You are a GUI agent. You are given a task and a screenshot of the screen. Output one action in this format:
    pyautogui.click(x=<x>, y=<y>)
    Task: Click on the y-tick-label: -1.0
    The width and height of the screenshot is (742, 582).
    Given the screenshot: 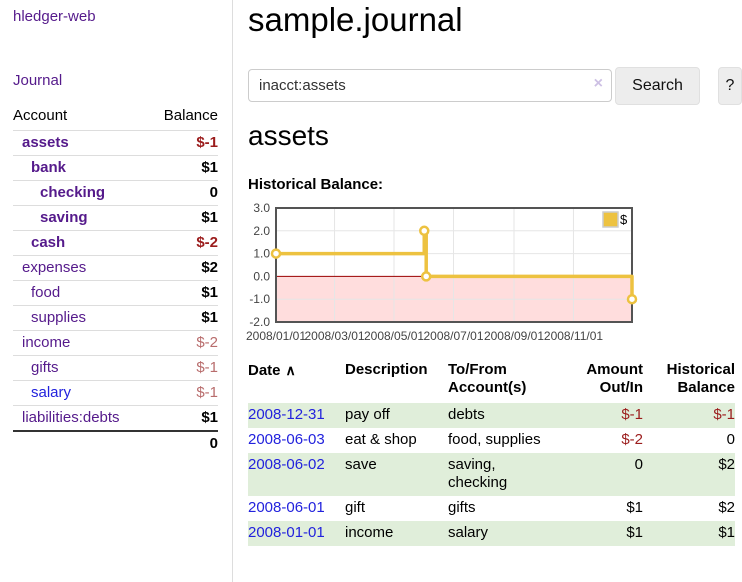 What is the action you would take?
    pyautogui.click(x=259, y=299)
    